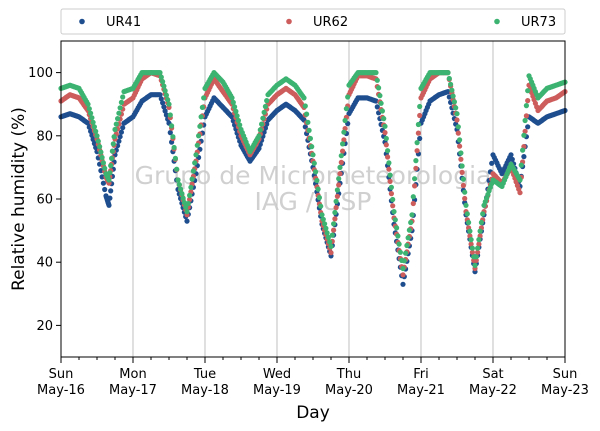 The width and height of the screenshot is (600, 431). I want to click on legend-marker-ur73, so click(497, 21).